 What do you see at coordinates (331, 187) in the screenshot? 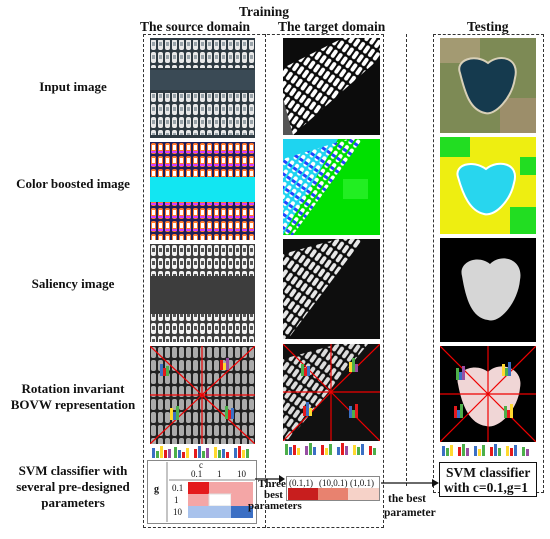
I see `target-color-boosted-image` at bounding box center [331, 187].